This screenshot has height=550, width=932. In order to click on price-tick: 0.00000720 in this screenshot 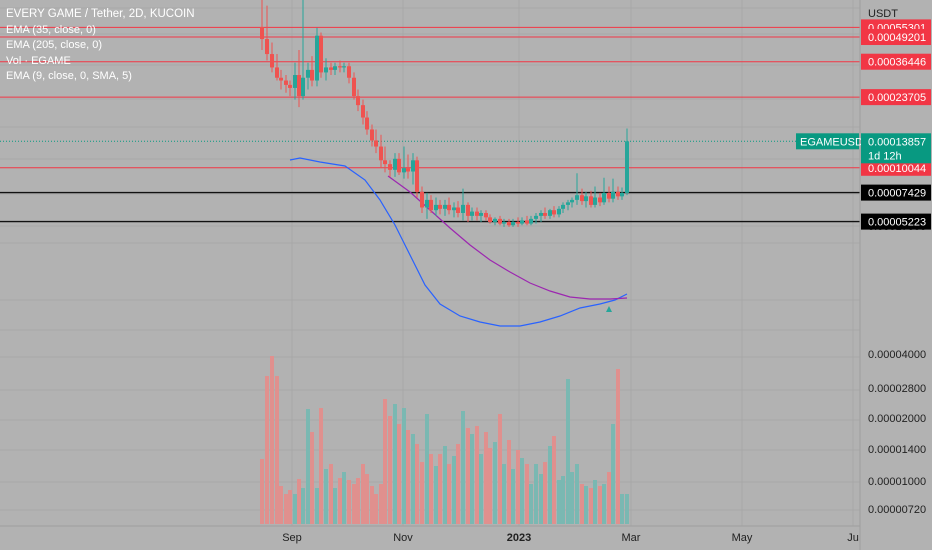, I will do `click(897, 510)`.